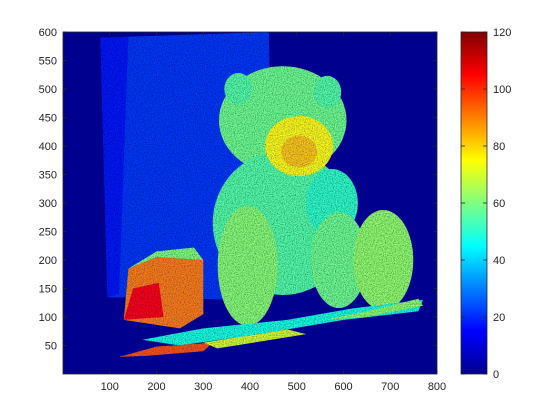 This screenshot has height=420, width=560. What do you see at coordinates (297, 387) in the screenshot?
I see `x-tick-label: 500` at bounding box center [297, 387].